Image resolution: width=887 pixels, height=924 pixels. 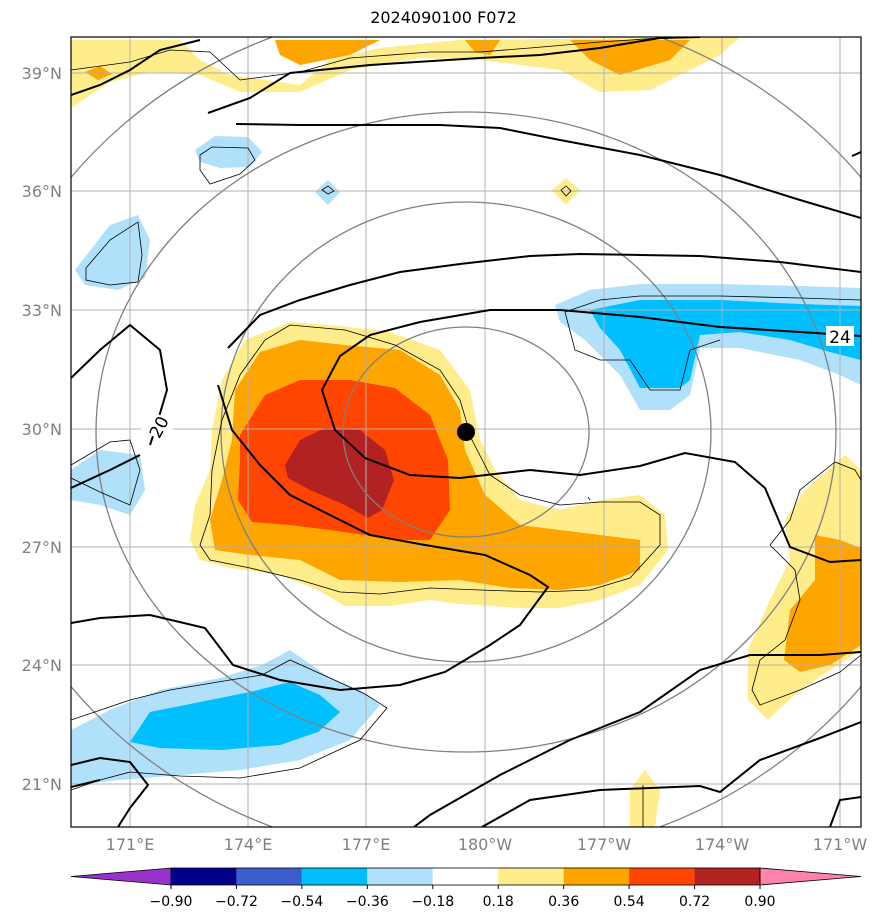 I want to click on lon-label: 177°W, so click(x=604, y=844).